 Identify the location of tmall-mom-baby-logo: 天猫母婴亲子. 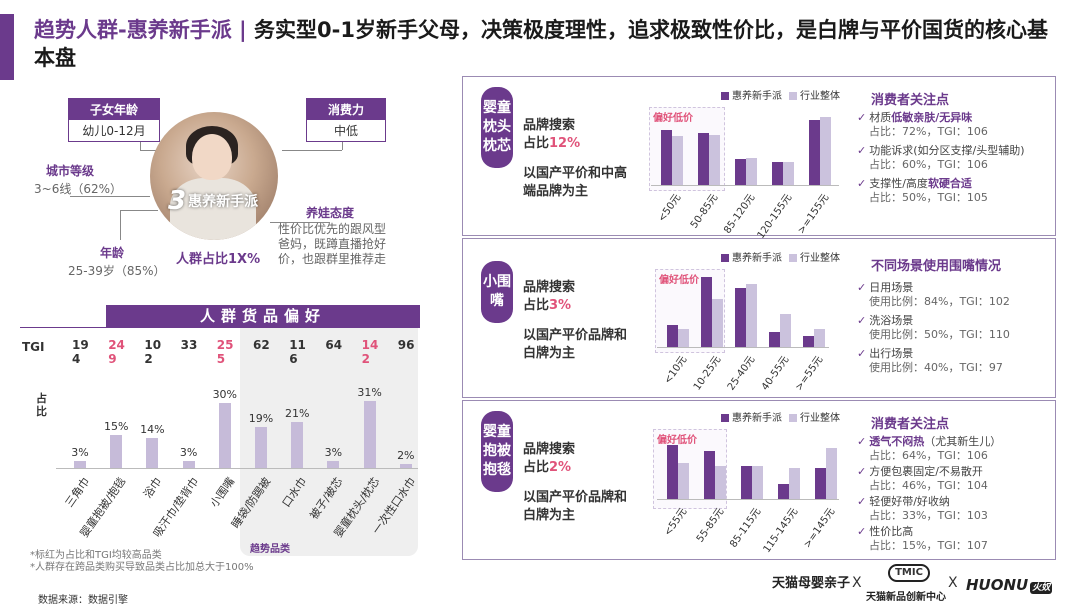
(811, 583).